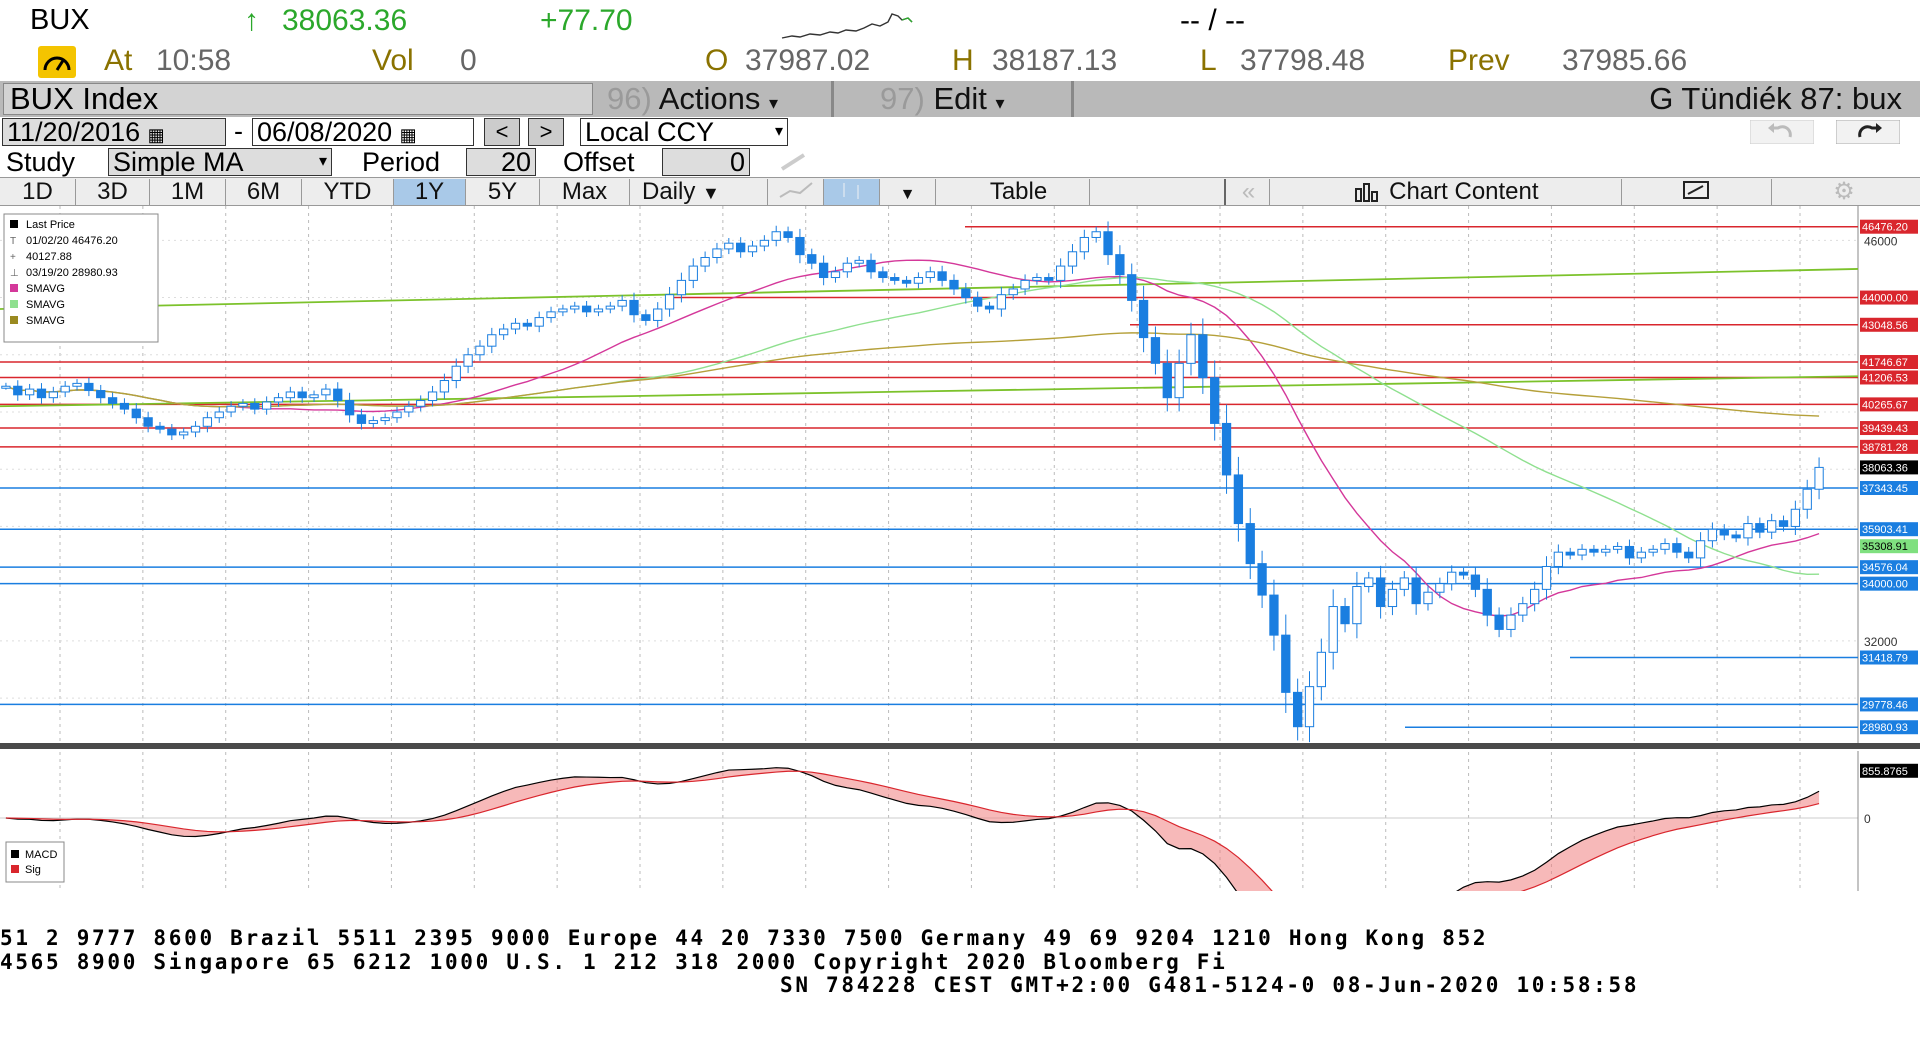  Describe the element at coordinates (1889, 404) in the screenshot. I see `resistance-label-box` at that location.